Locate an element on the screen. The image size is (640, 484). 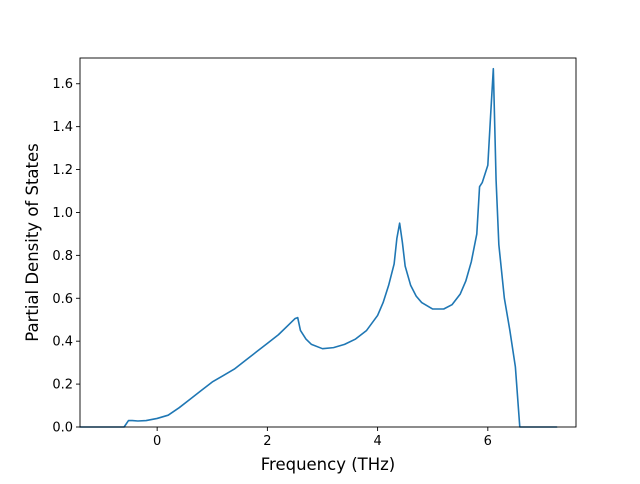
y-axis-title: Partial Density of States is located at coordinates (32, 242).